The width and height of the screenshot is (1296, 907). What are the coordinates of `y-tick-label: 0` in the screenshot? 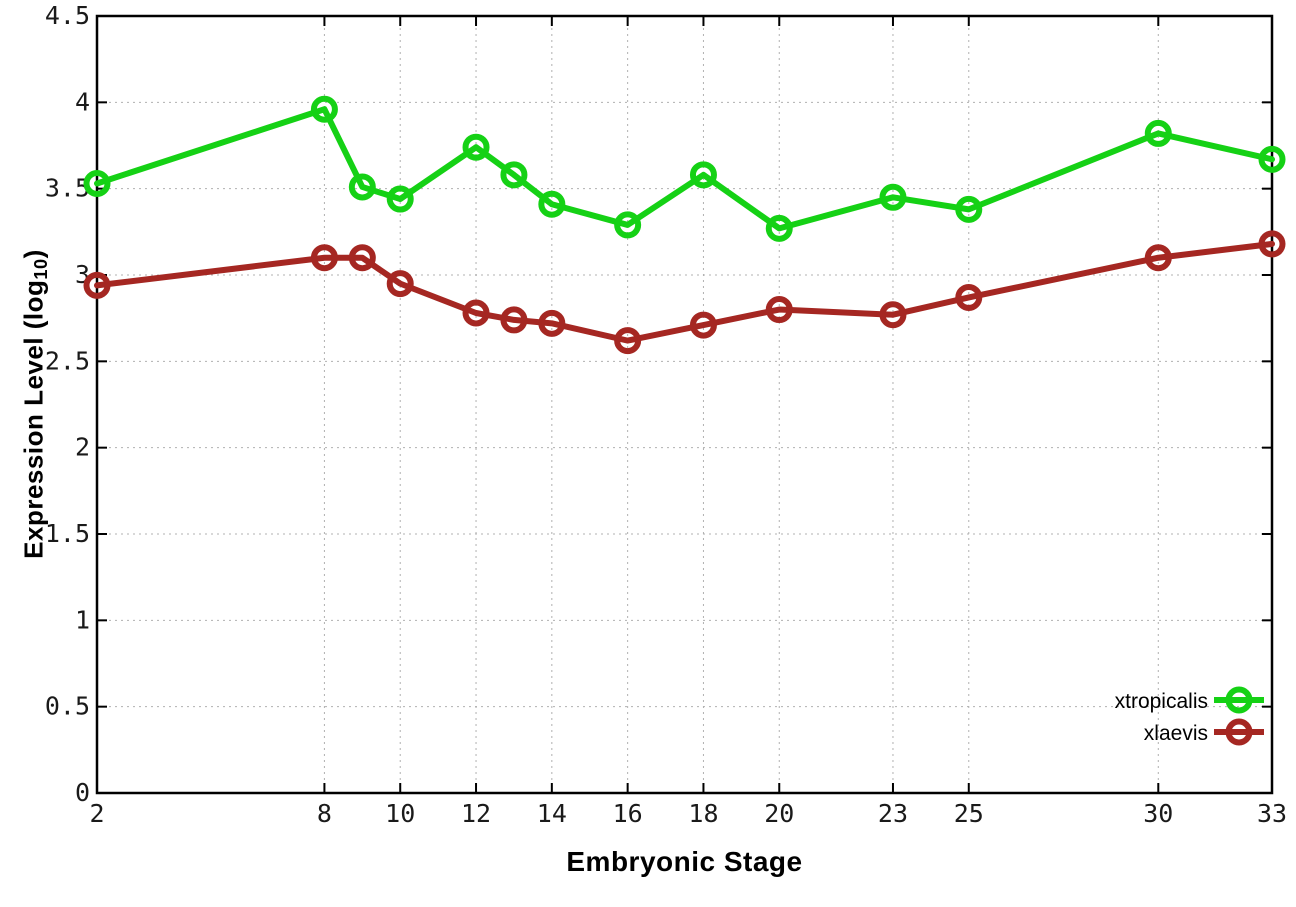 It's located at (82, 792).